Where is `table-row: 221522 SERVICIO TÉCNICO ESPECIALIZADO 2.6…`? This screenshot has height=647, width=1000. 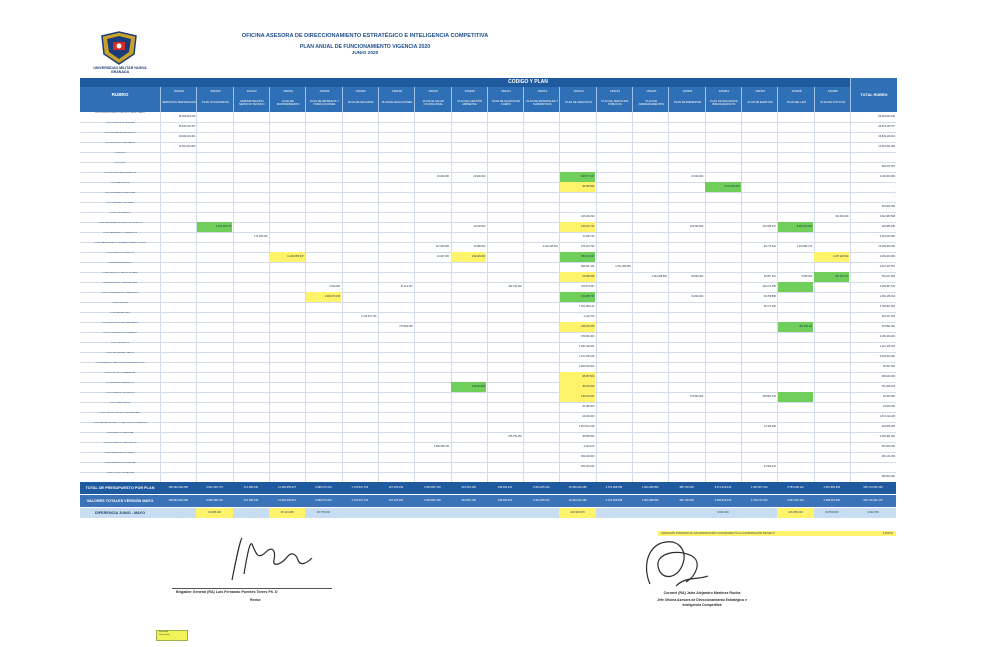 table-row: 221522 SERVICIO TÉCNICO ESPECIALIZADO 2.6… is located at coordinates (488, 417).